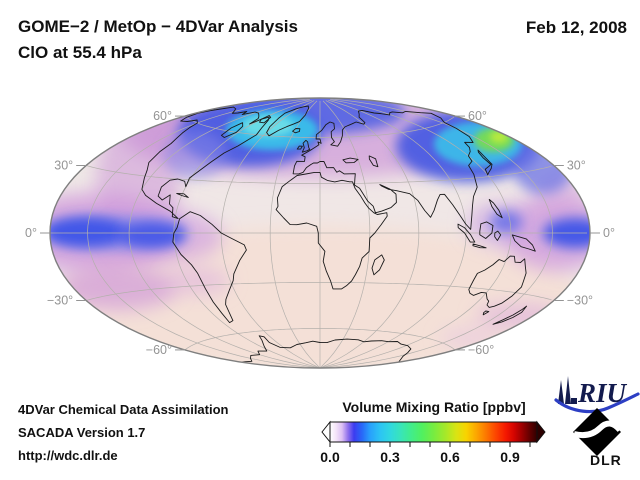  I want to click on coastline-sulawesi, so click(498, 235).